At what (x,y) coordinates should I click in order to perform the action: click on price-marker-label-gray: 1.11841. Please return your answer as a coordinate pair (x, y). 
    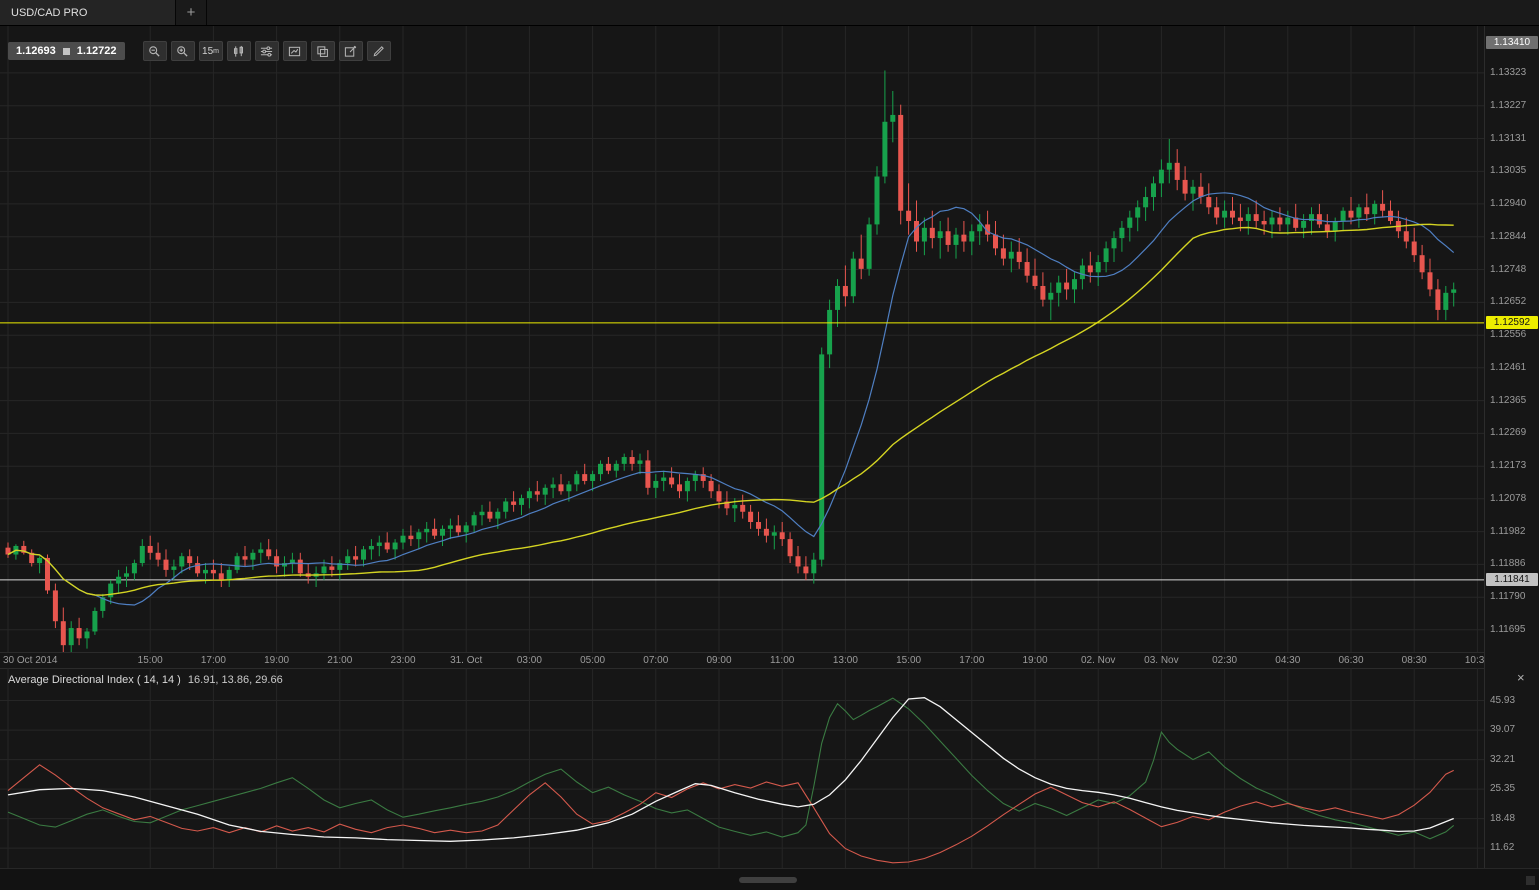
    Looking at the image, I should click on (1512, 579).